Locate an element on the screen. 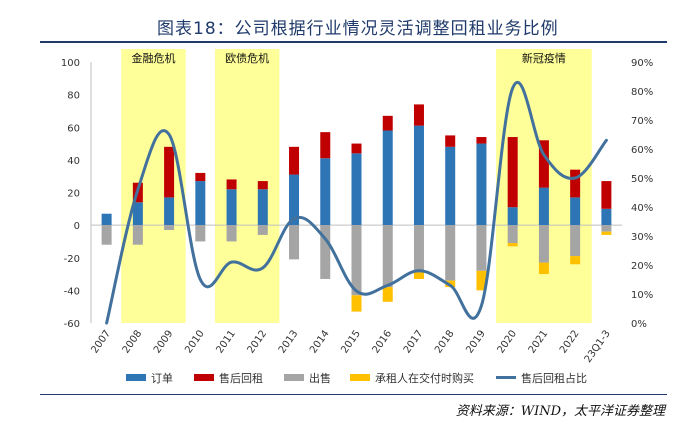 This screenshot has height=424, width=685. x-tick-label: 2012 is located at coordinates (258, 341).